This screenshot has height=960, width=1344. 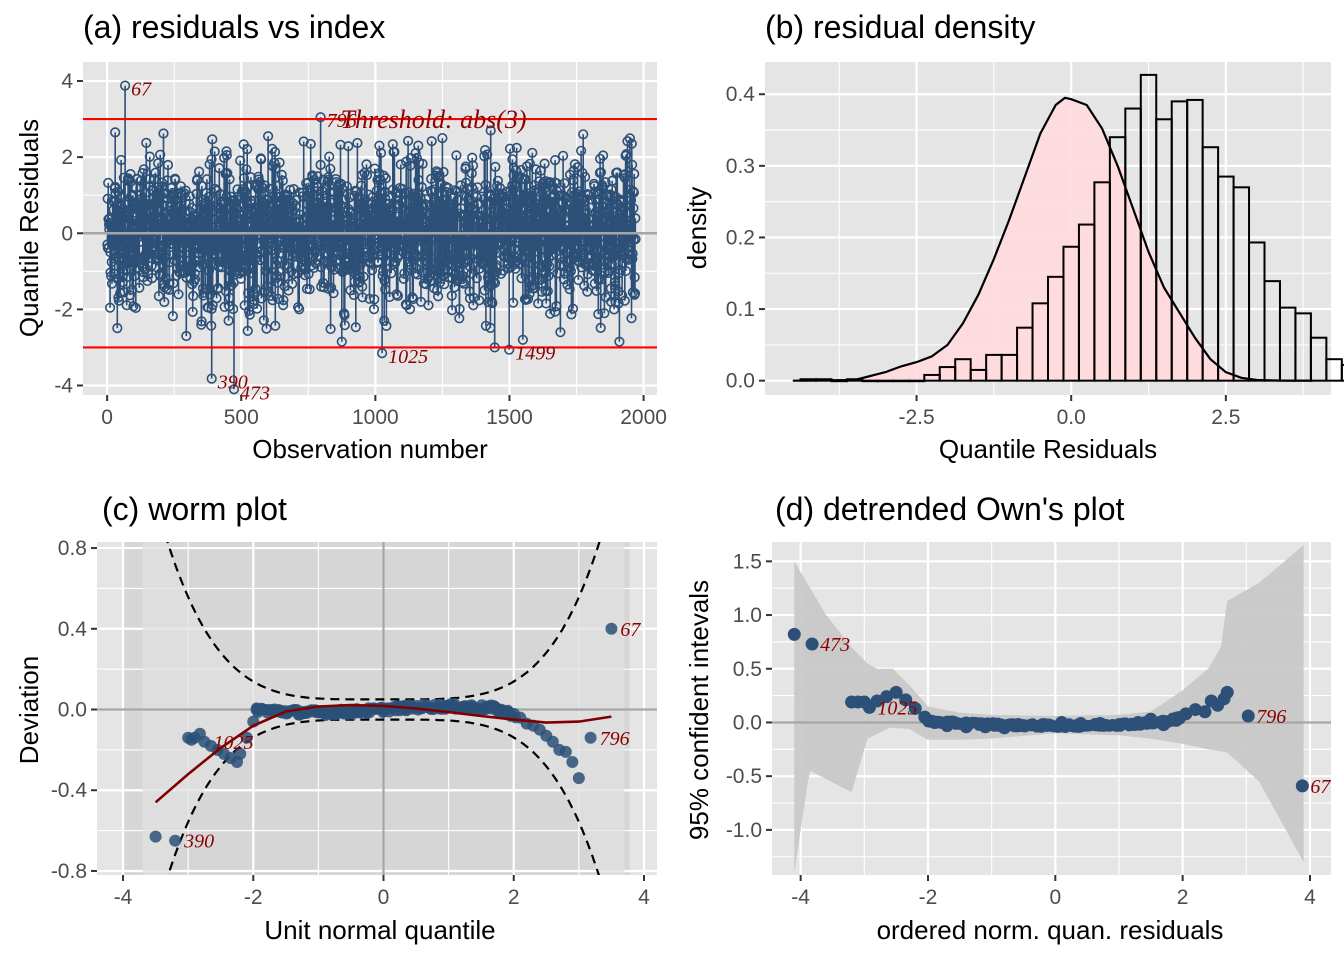 What do you see at coordinates (744, 776) in the screenshot?
I see `y-tick-label: -0.5` at bounding box center [744, 776].